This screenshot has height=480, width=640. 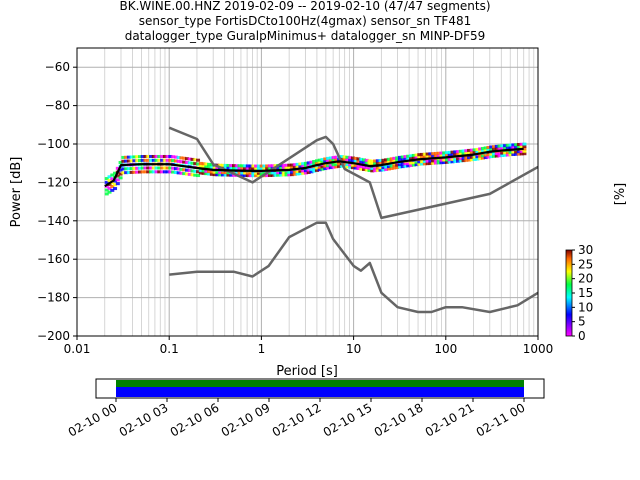 What do you see at coordinates (348, 419) in the screenshot?
I see `timeline-tick-label: 02-10 15` at bounding box center [348, 419].